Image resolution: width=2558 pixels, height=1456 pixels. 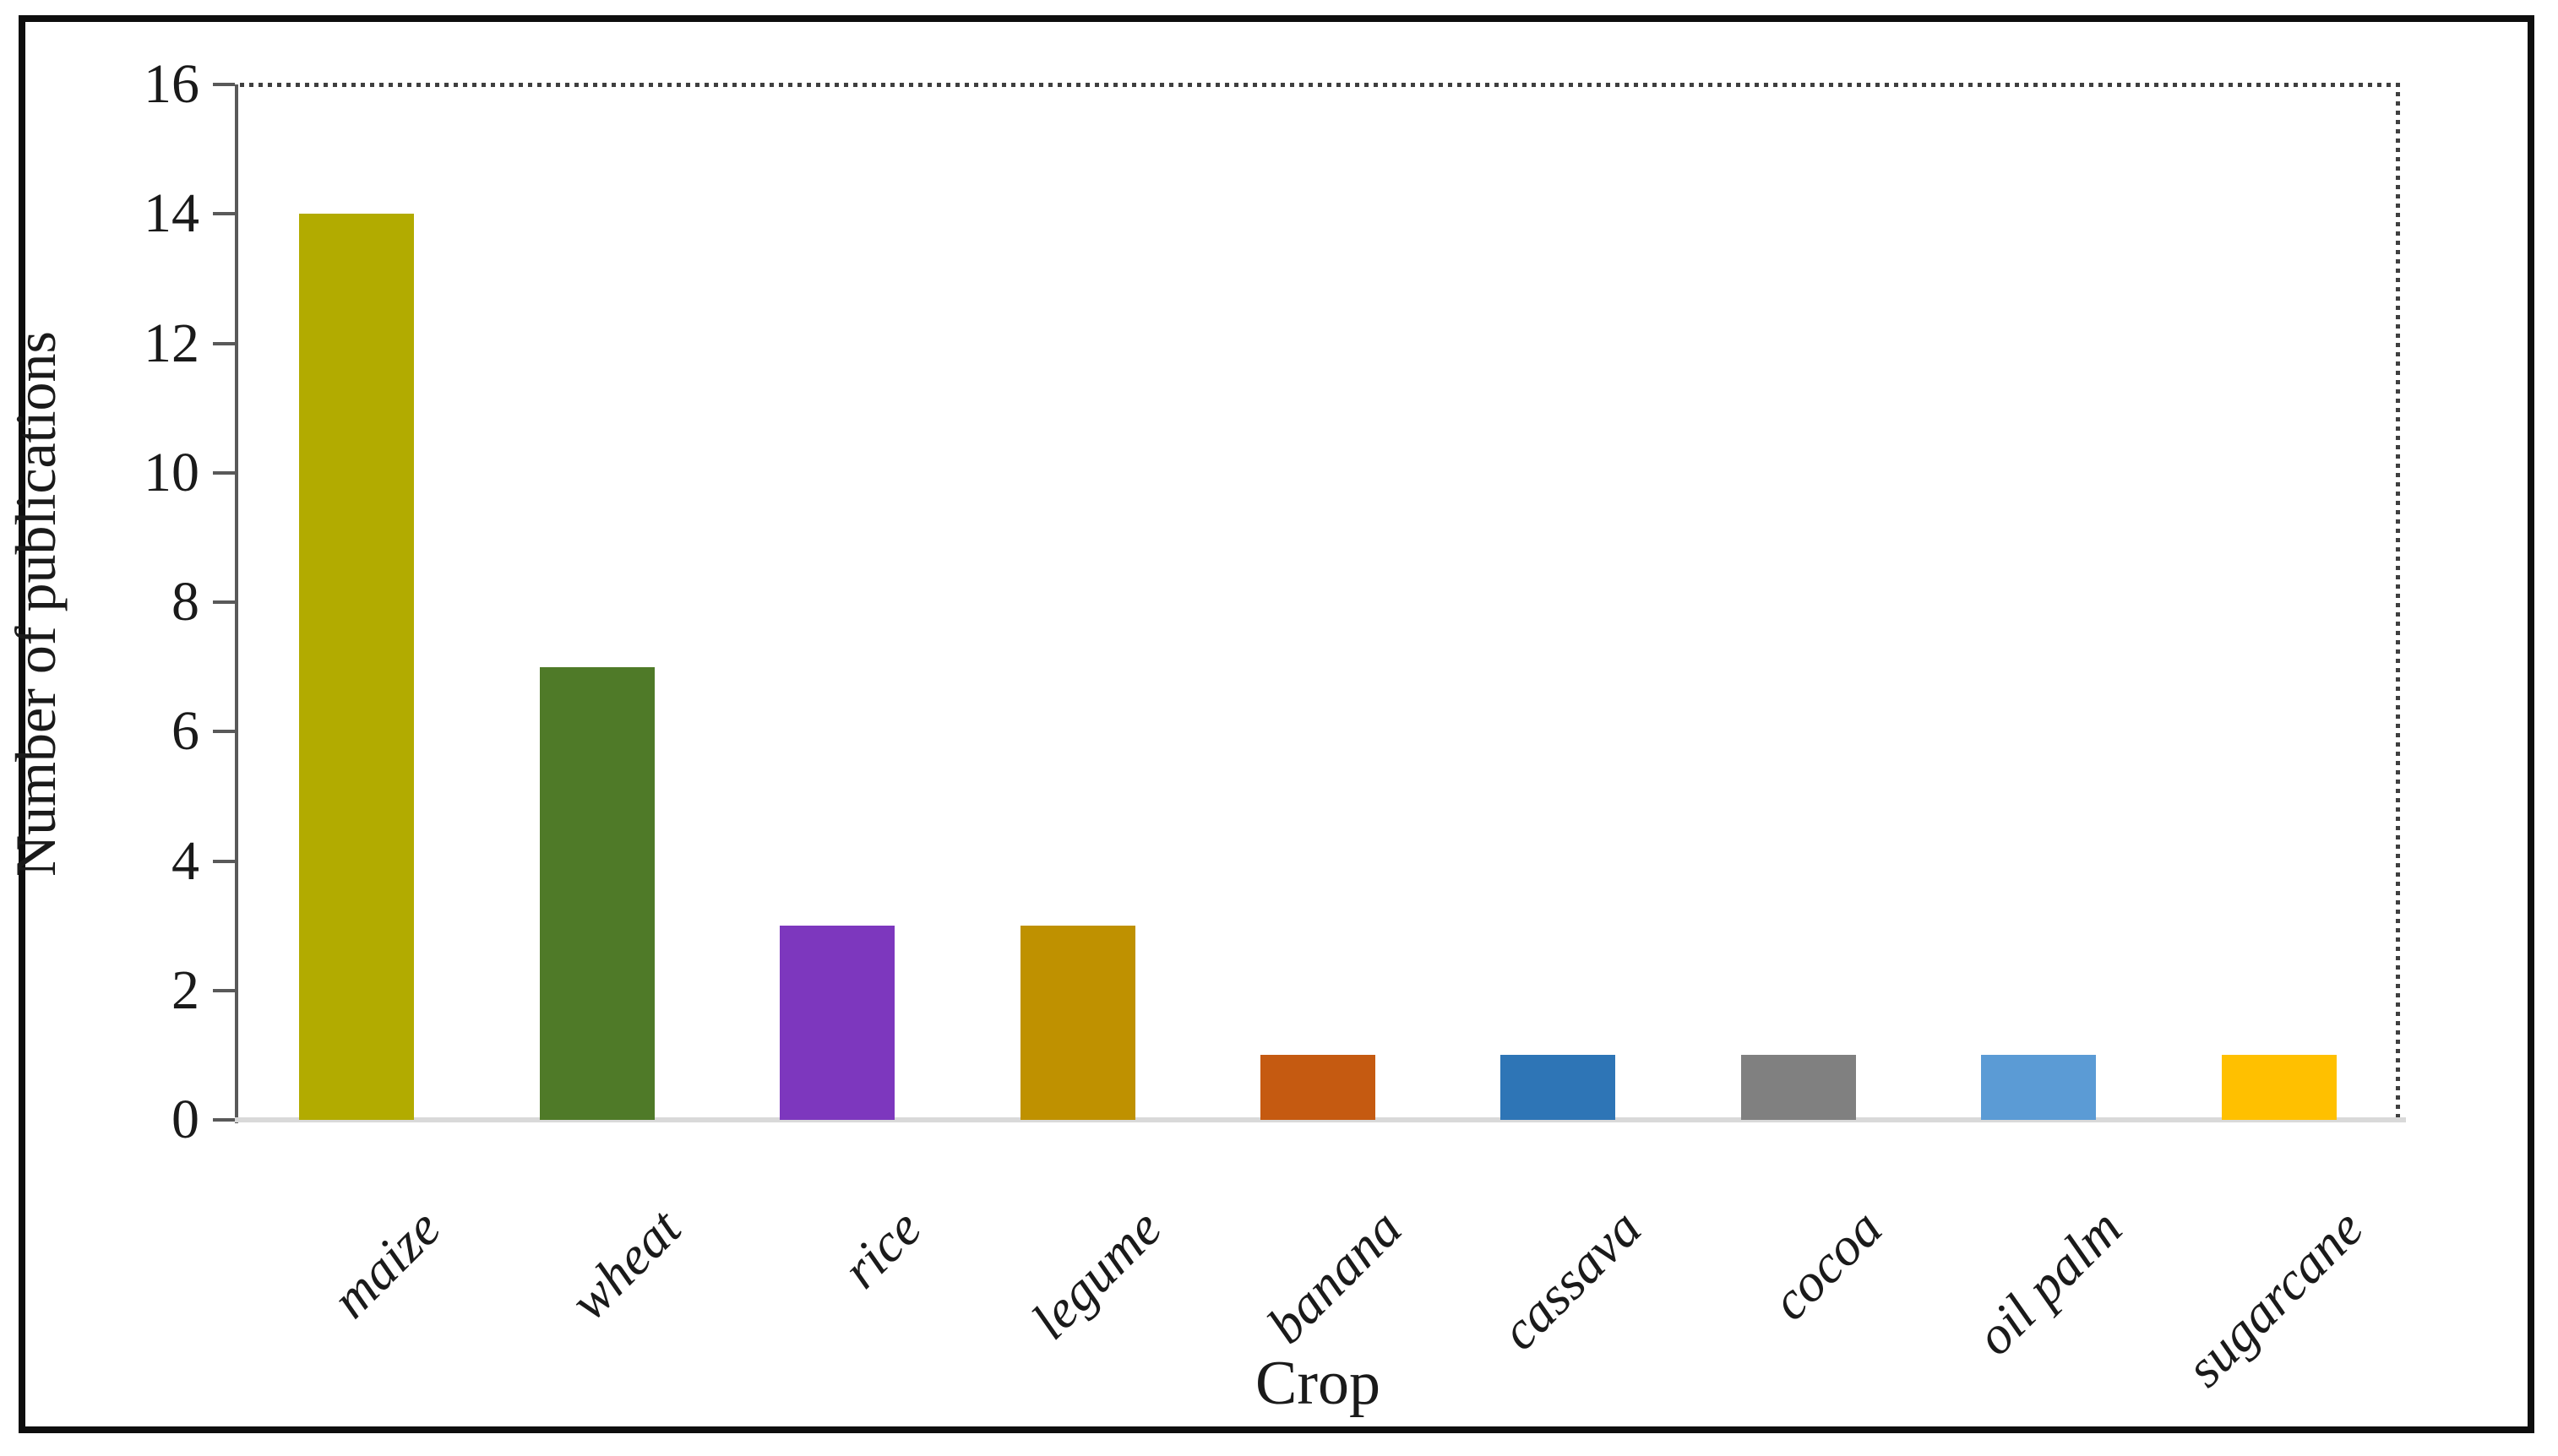 What do you see at coordinates (172, 213) in the screenshot?
I see `y-tick-label: 14` at bounding box center [172, 213].